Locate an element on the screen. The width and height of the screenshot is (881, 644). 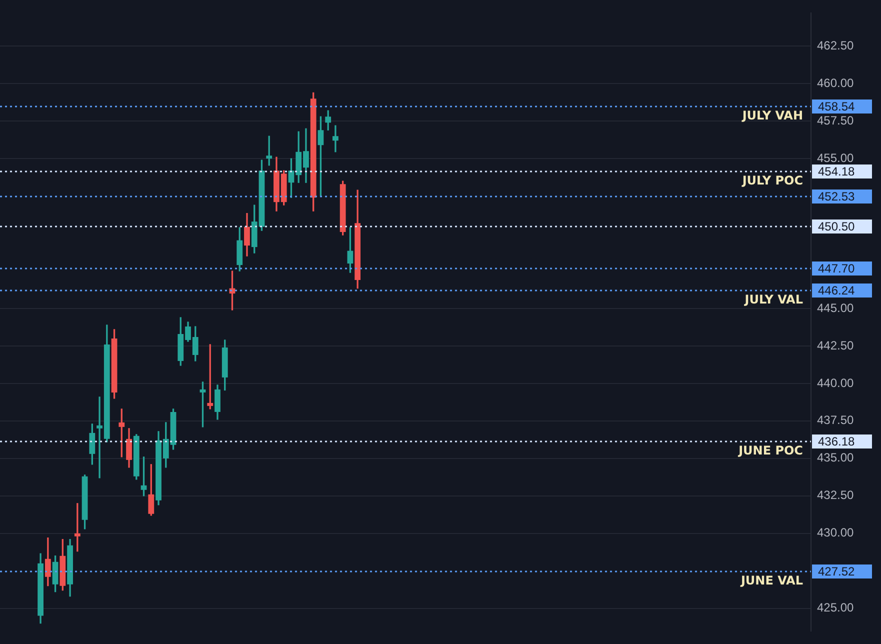
text: 458.54 is located at coordinates (837, 106).